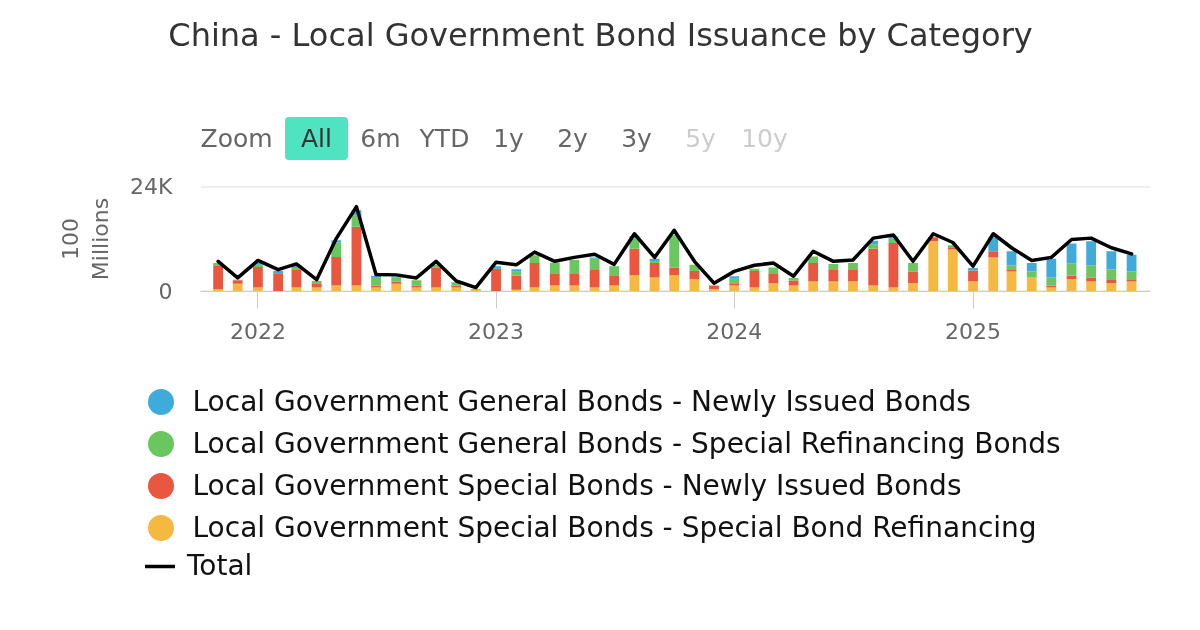 This screenshot has height=630, width=1200. What do you see at coordinates (734, 331) in the screenshot?
I see `x-tick-label: 2024` at bounding box center [734, 331].